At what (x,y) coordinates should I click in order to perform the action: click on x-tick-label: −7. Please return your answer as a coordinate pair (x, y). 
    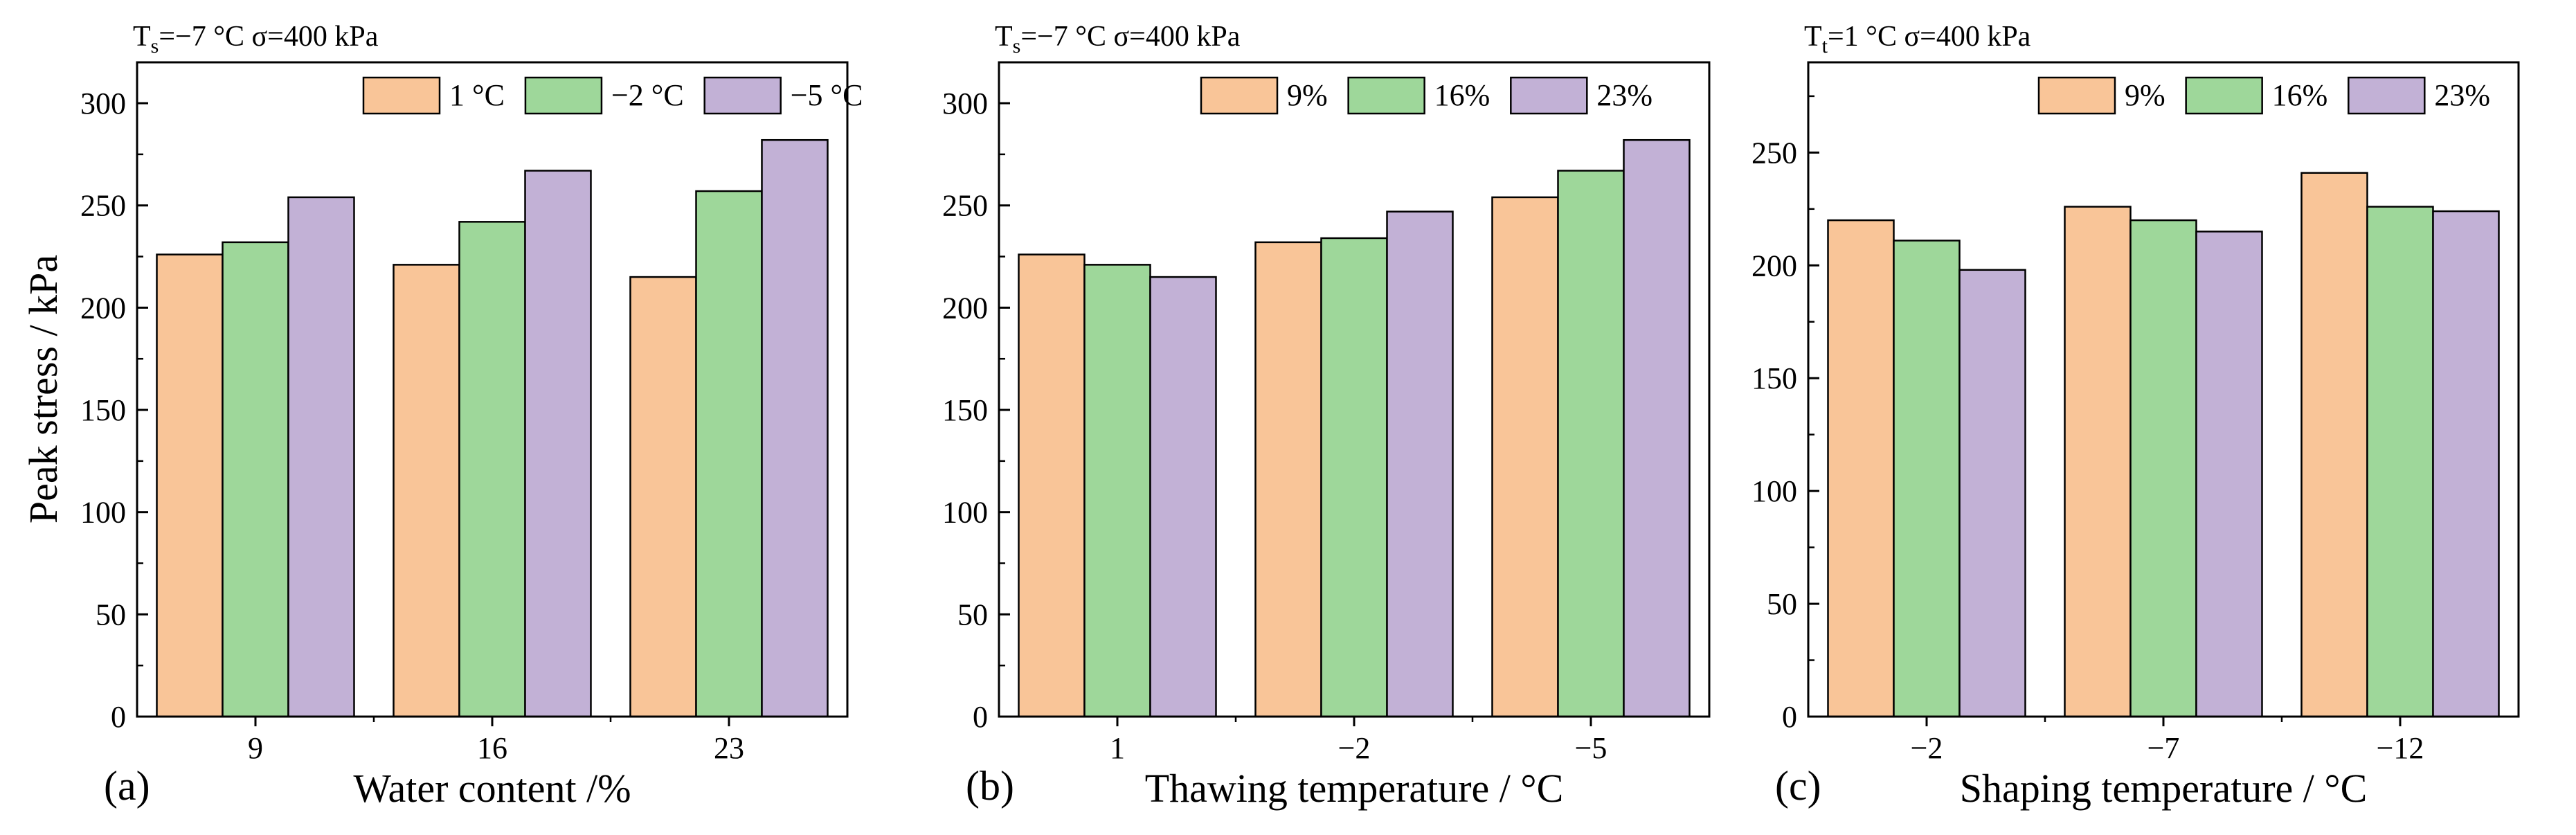
    Looking at the image, I should click on (2163, 748).